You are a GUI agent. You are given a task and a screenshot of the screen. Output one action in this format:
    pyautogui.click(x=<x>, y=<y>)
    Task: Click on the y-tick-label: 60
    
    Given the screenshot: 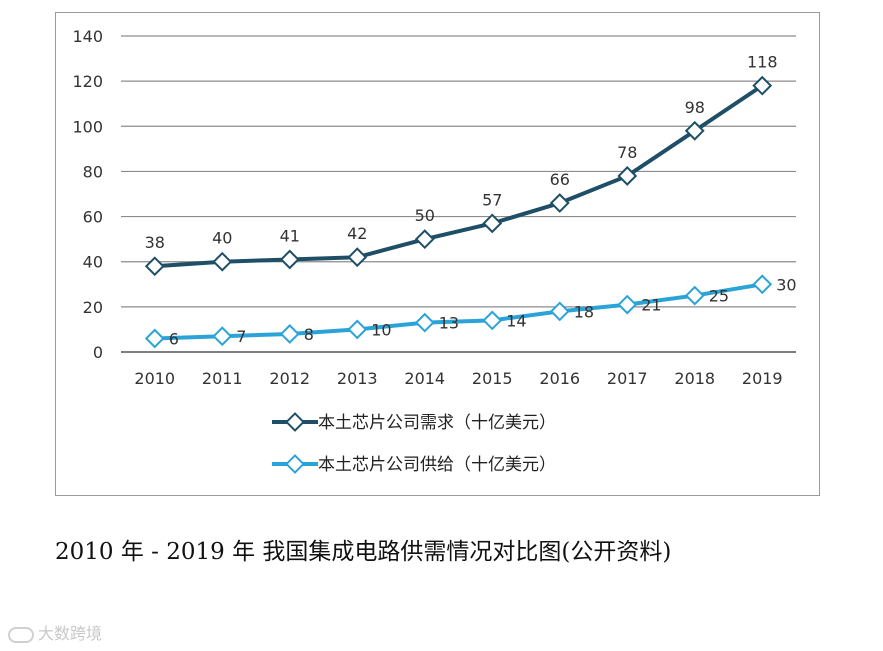 What is the action you would take?
    pyautogui.click(x=93, y=217)
    